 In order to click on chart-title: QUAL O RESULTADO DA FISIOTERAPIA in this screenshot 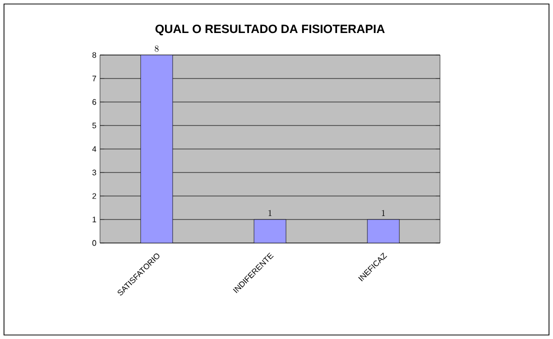, I will do `click(270, 30)`.